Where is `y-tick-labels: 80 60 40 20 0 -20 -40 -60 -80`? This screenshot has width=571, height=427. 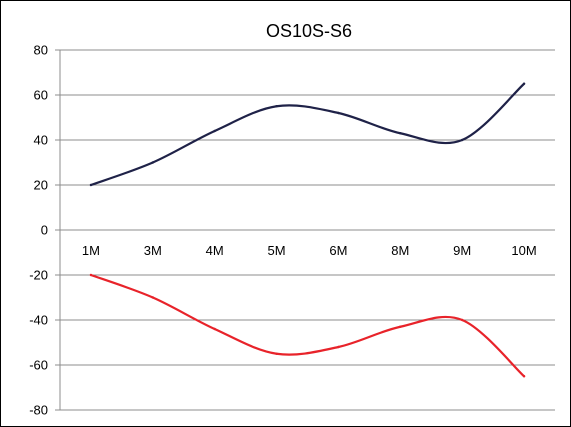 y-tick-labels: 80 60 40 20 0 -20 -40 -60 -80 is located at coordinates (38, 230).